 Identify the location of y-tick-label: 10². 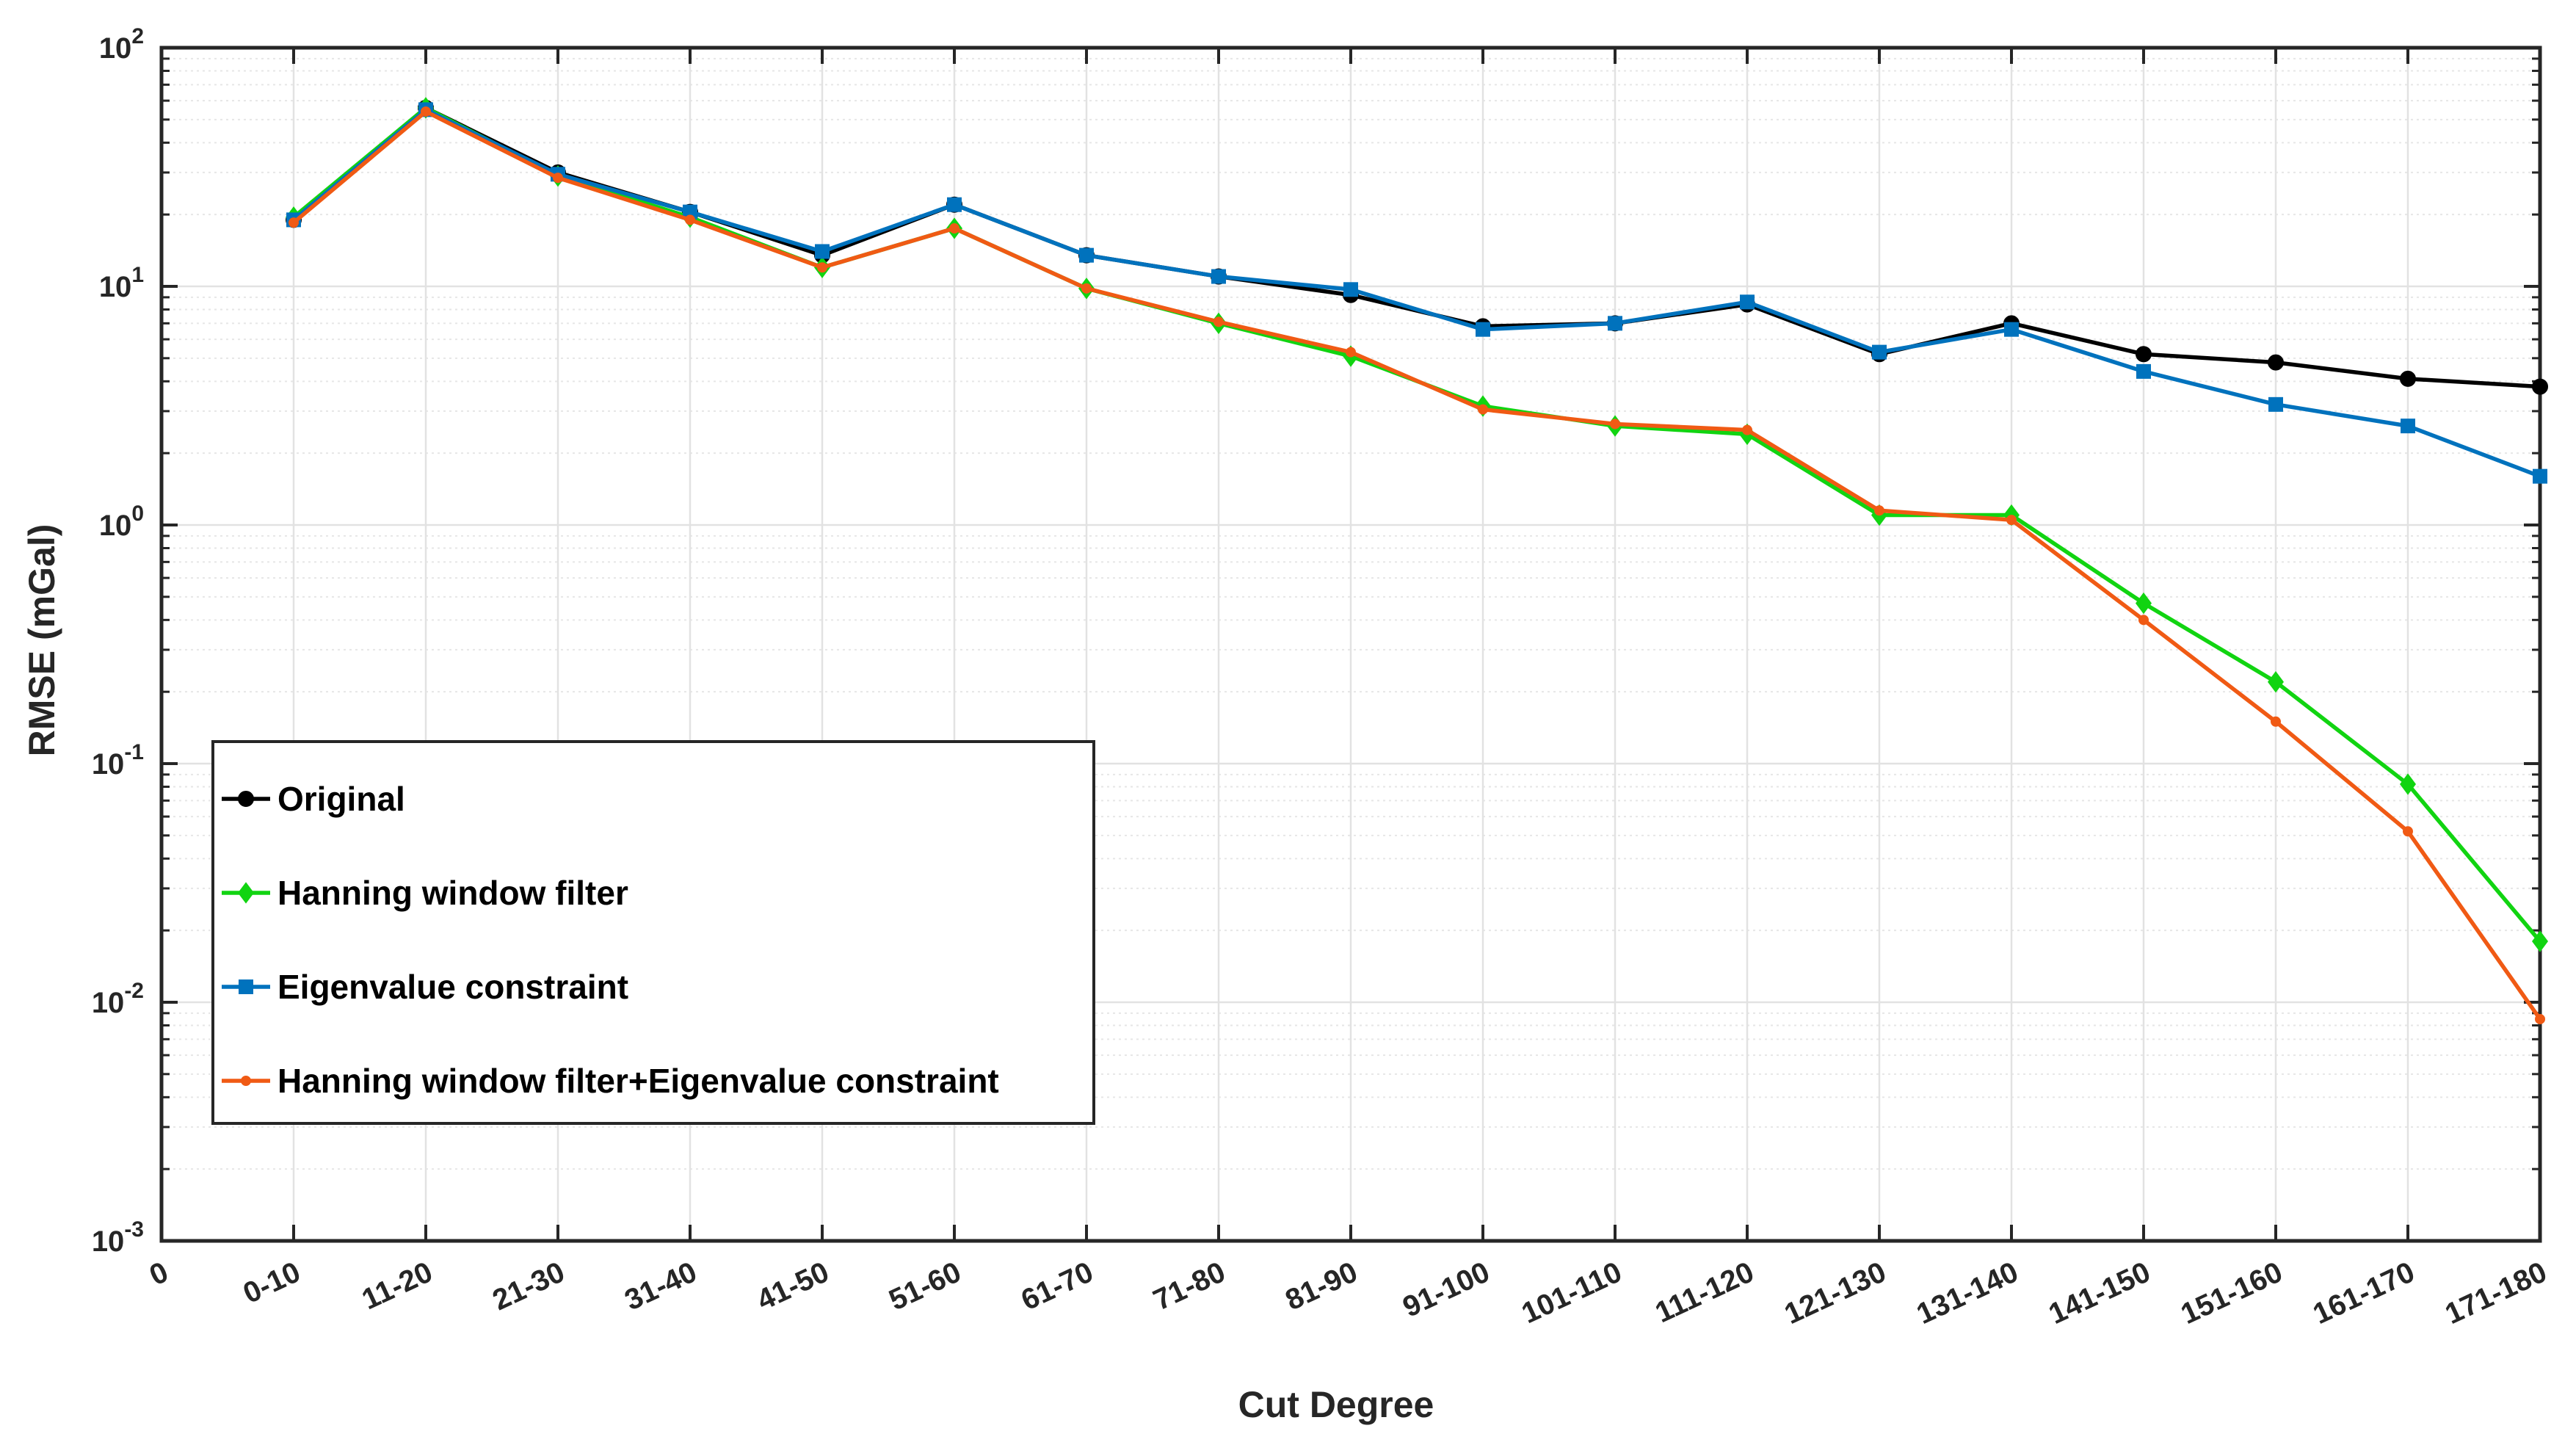
(122, 44).